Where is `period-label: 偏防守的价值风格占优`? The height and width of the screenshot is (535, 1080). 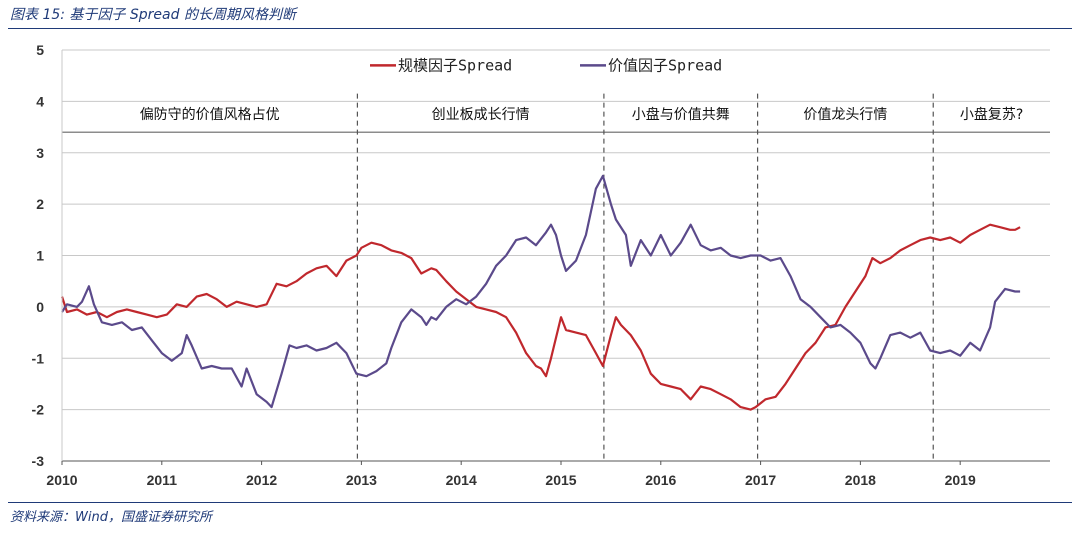 period-label: 偏防守的价值风格占优 is located at coordinates (210, 115).